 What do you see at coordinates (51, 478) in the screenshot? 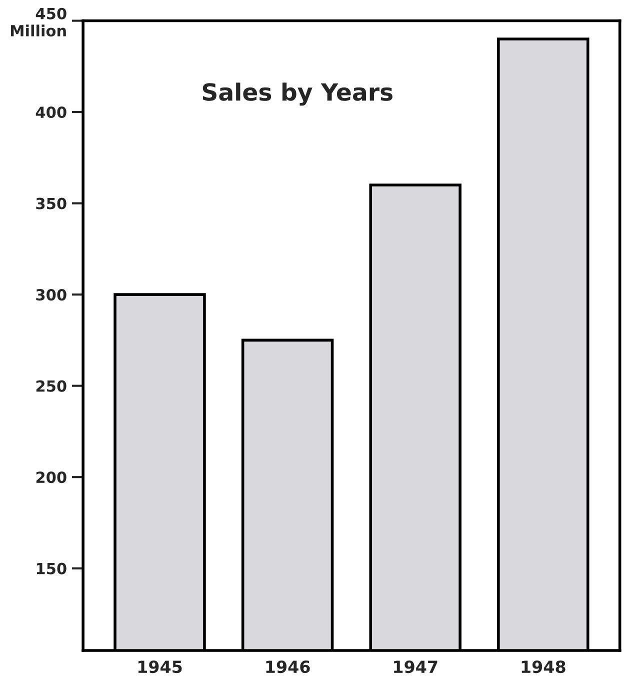
I see `y-tick-label: 200` at bounding box center [51, 478].